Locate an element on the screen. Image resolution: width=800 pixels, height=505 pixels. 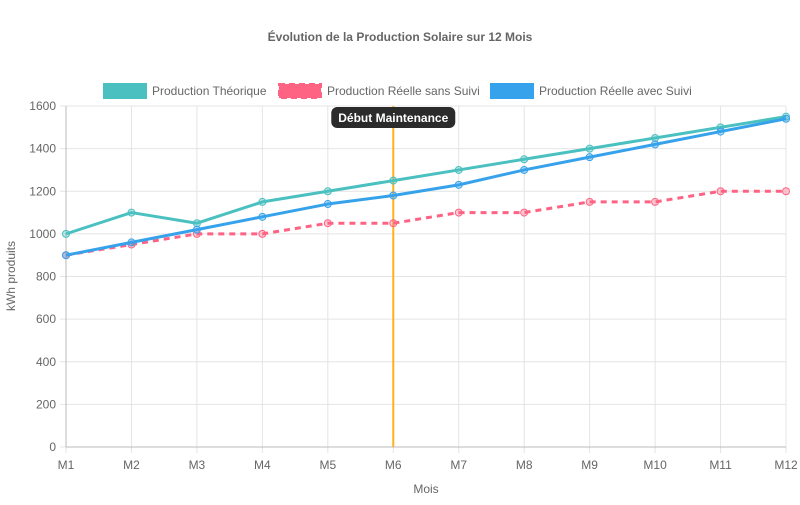
x-tick-label: M5 is located at coordinates (327, 465).